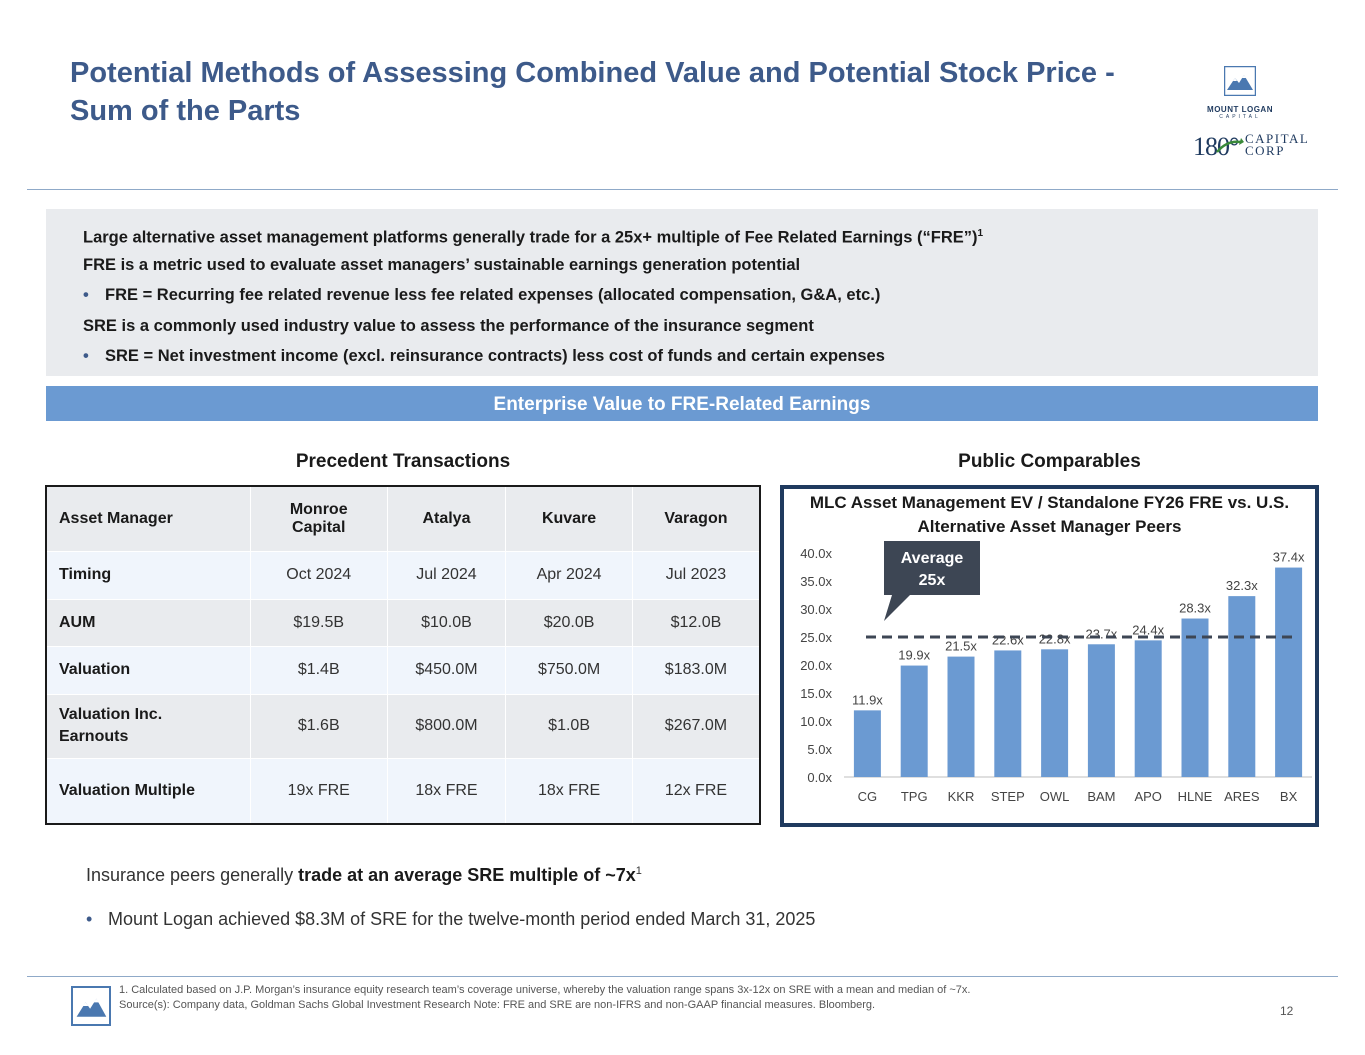 Image resolution: width=1365 pixels, height=1055 pixels. What do you see at coordinates (696, 518) in the screenshot?
I see `table-header-cell: Varagon` at bounding box center [696, 518].